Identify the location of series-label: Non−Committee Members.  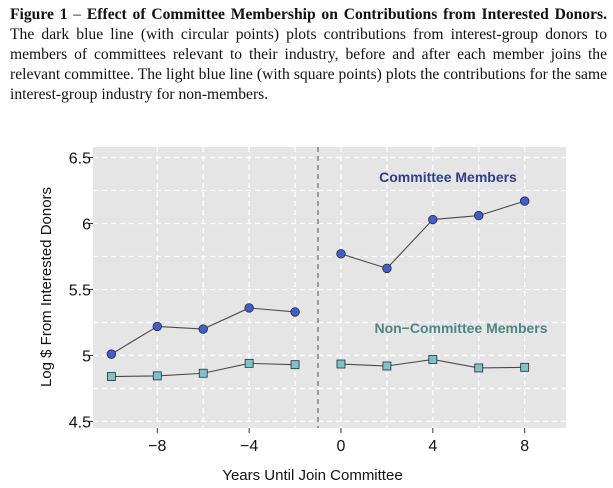
(460, 328).